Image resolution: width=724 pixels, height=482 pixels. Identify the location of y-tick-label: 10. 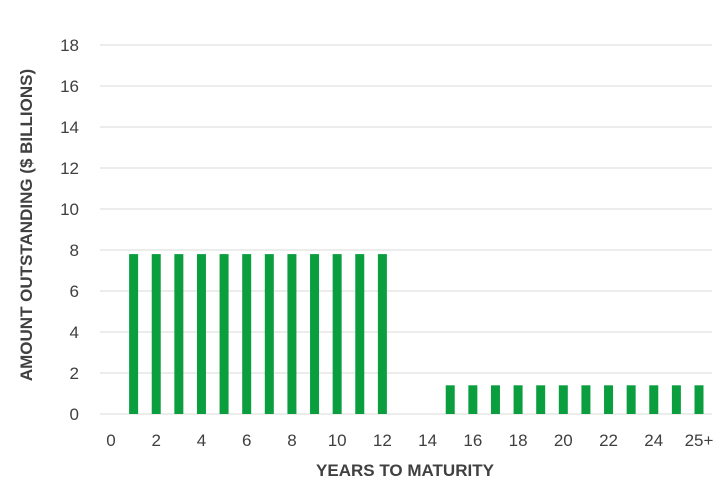
(69, 209).